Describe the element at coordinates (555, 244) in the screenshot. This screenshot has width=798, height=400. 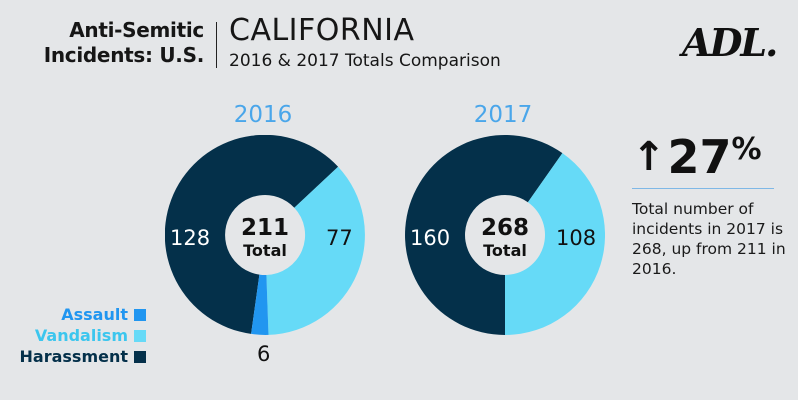
I see `vandalism-segment-2017` at that location.